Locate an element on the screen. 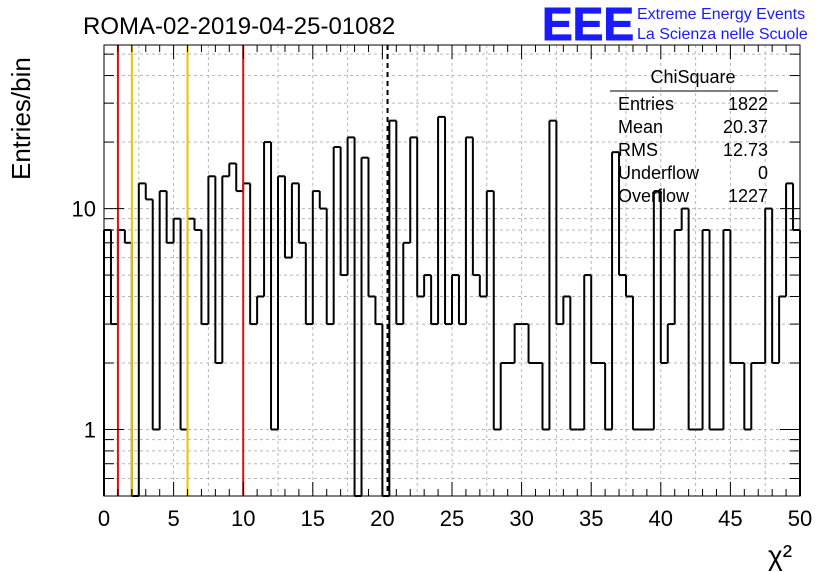 The width and height of the screenshot is (836, 572). run-title: ROMA-02-2019-04-25-01082 is located at coordinates (239, 26).